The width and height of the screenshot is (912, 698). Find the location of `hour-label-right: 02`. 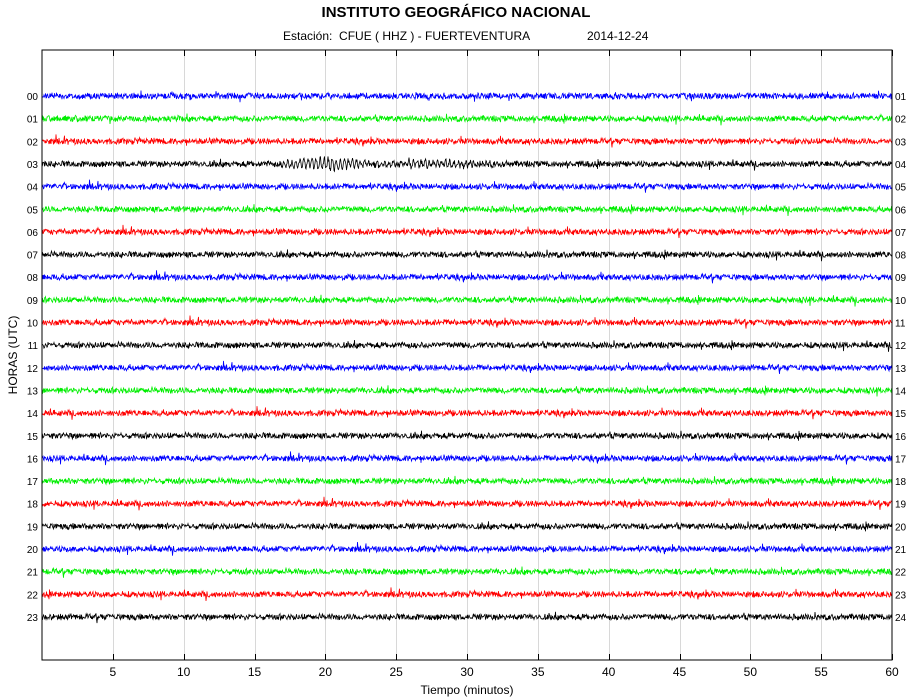

hour-label-right: 02 is located at coordinates (901, 120).